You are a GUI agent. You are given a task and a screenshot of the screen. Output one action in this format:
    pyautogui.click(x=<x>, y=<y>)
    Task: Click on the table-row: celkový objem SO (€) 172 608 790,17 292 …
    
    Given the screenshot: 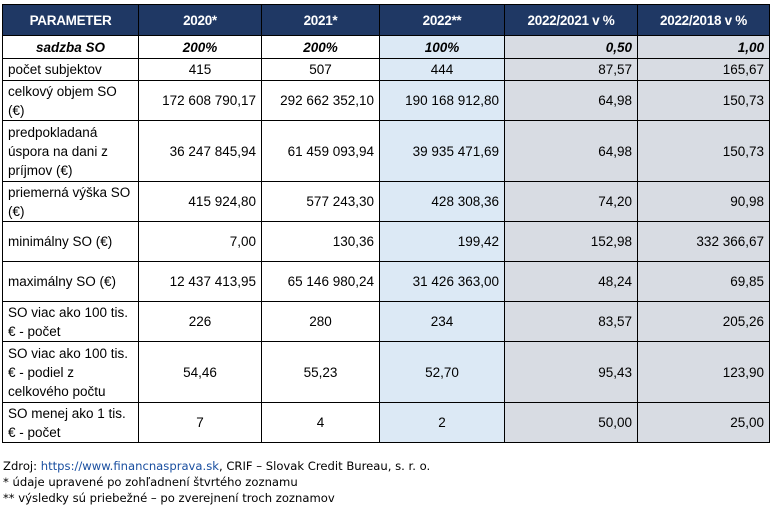 What is the action you would take?
    pyautogui.click(x=386, y=100)
    